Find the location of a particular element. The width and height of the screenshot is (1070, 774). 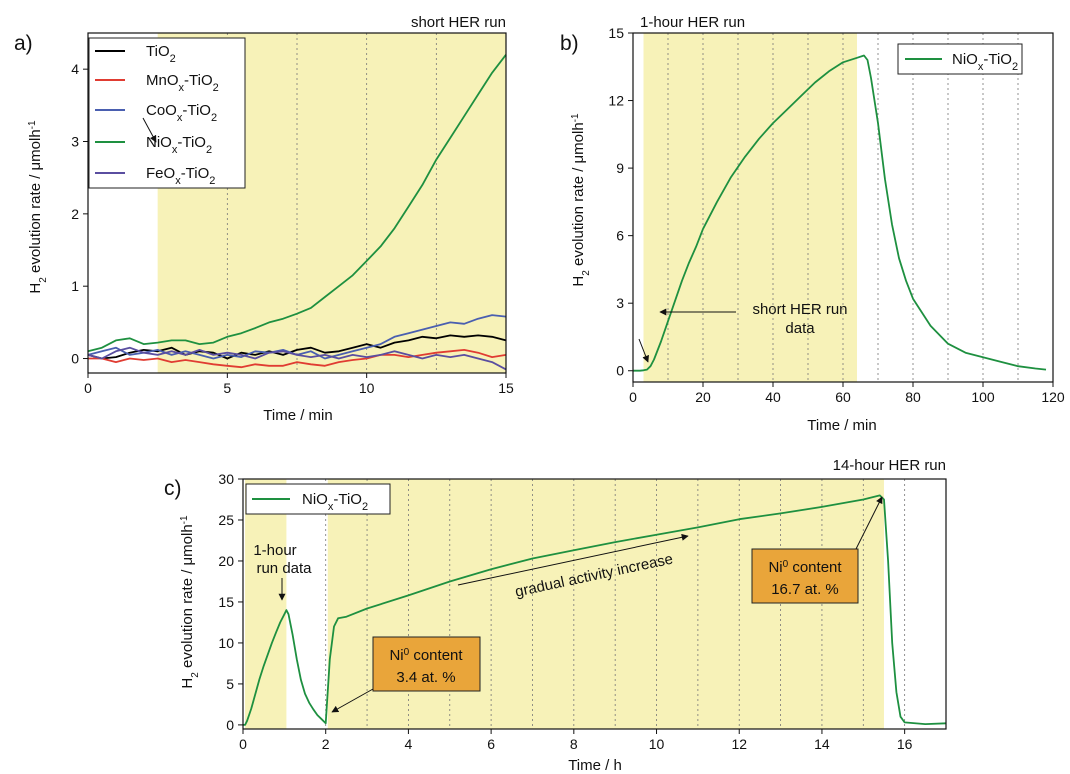

panel-b-x-tick-label: 120 is located at coordinates (1053, 397).